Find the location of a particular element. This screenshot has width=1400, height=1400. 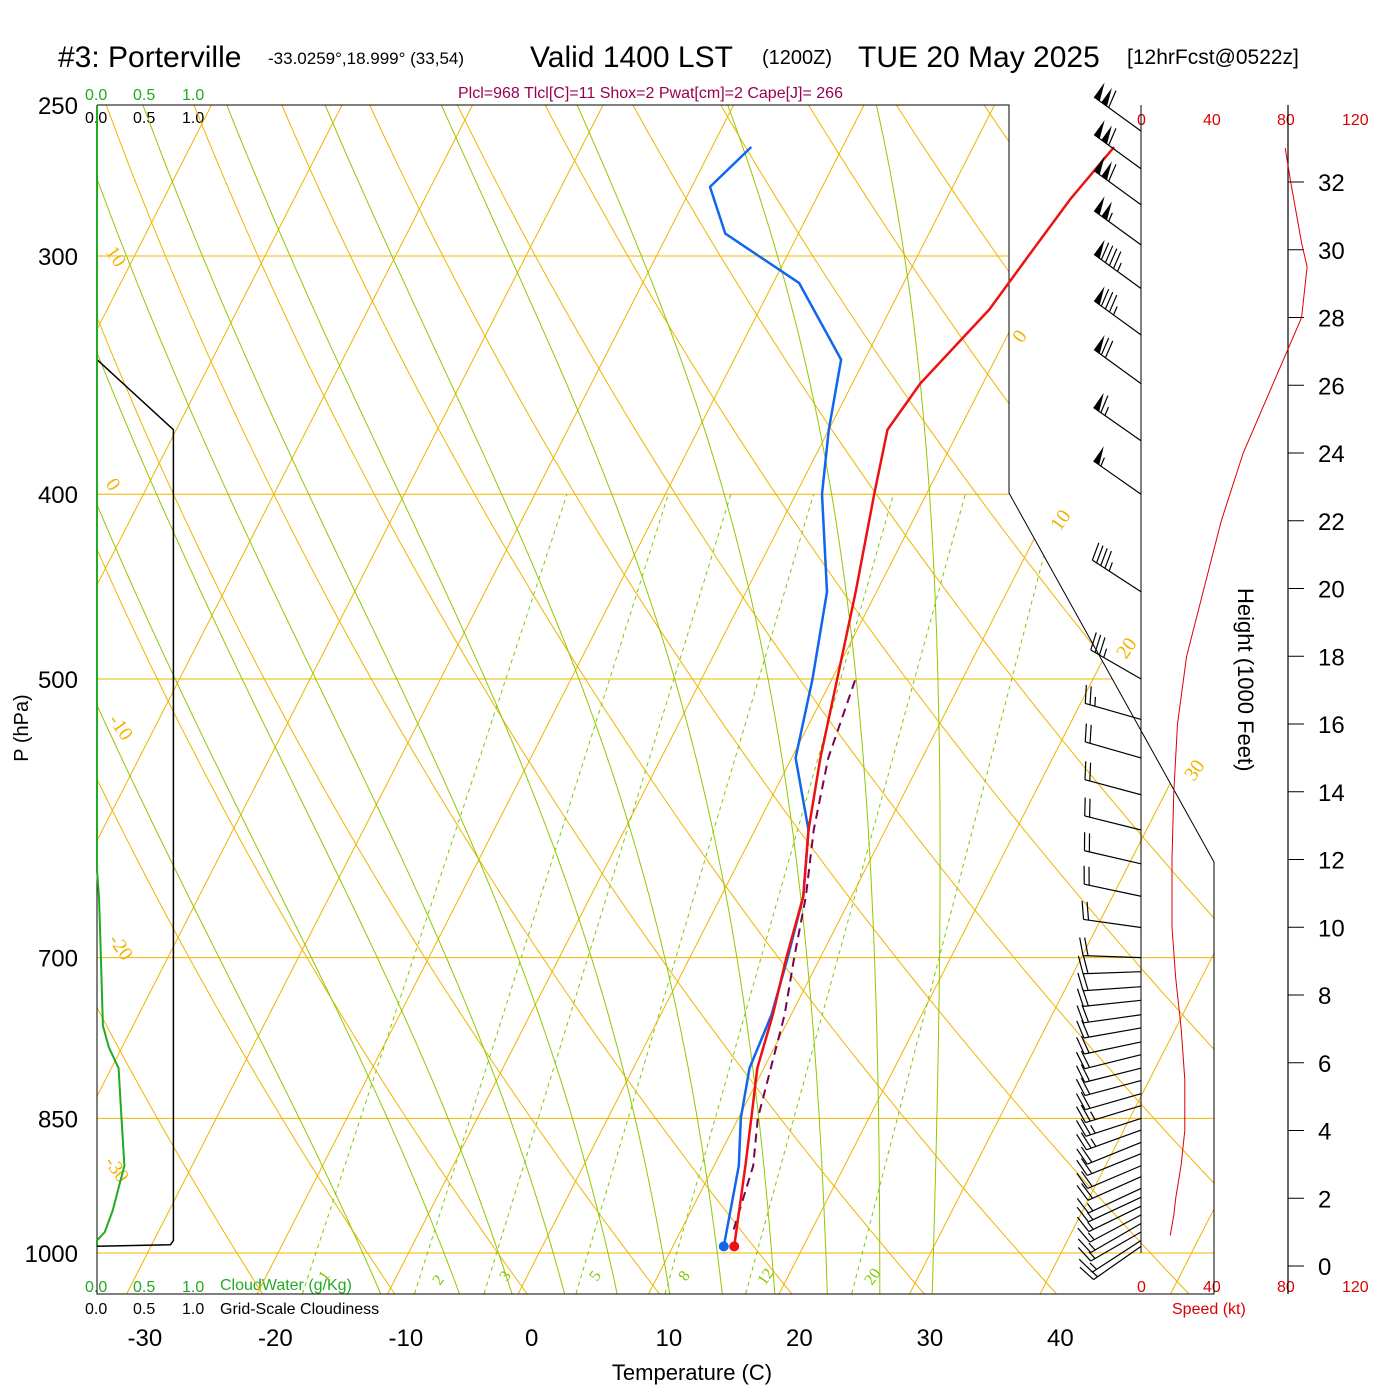

cloudiness-label: Grid-Scale Cloudiness is located at coordinates (299, 1309).